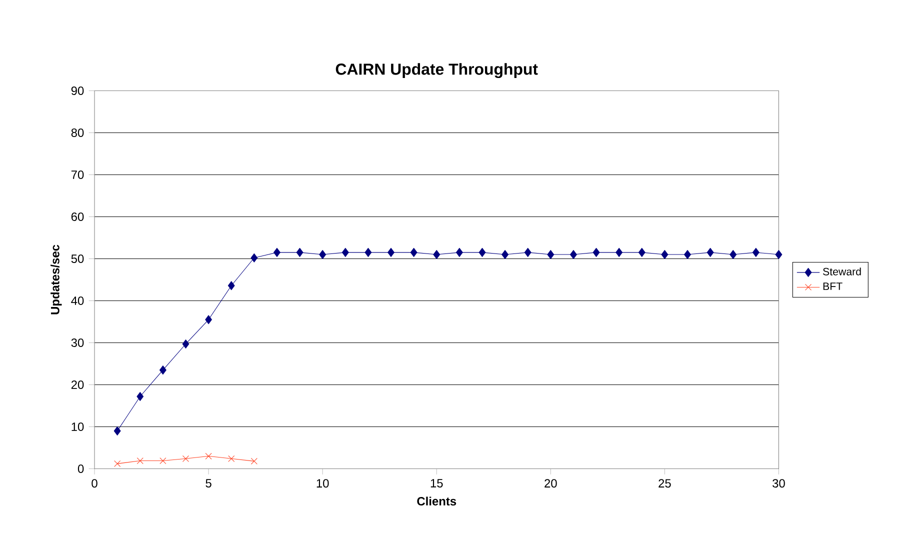 The height and width of the screenshot is (548, 922). I want to click on chart-title: CAIRN Update Throughput, so click(437, 70).